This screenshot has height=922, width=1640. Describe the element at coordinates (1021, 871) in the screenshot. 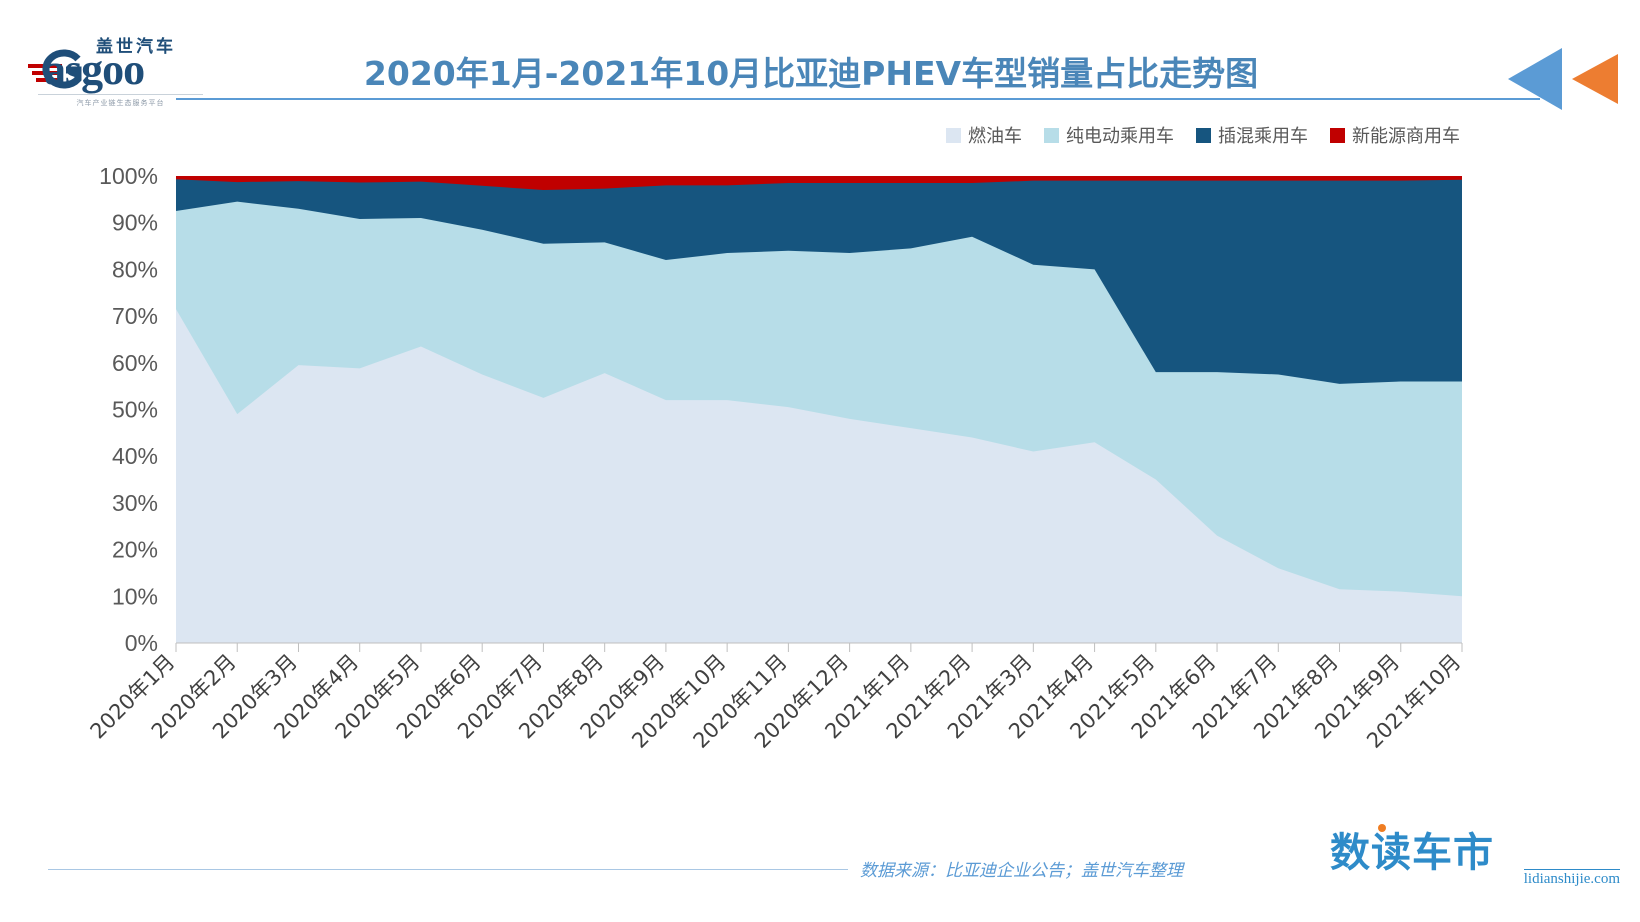

I see `source-note: 数据来源：比亚迪企业公告；盖世汽车整理` at that location.